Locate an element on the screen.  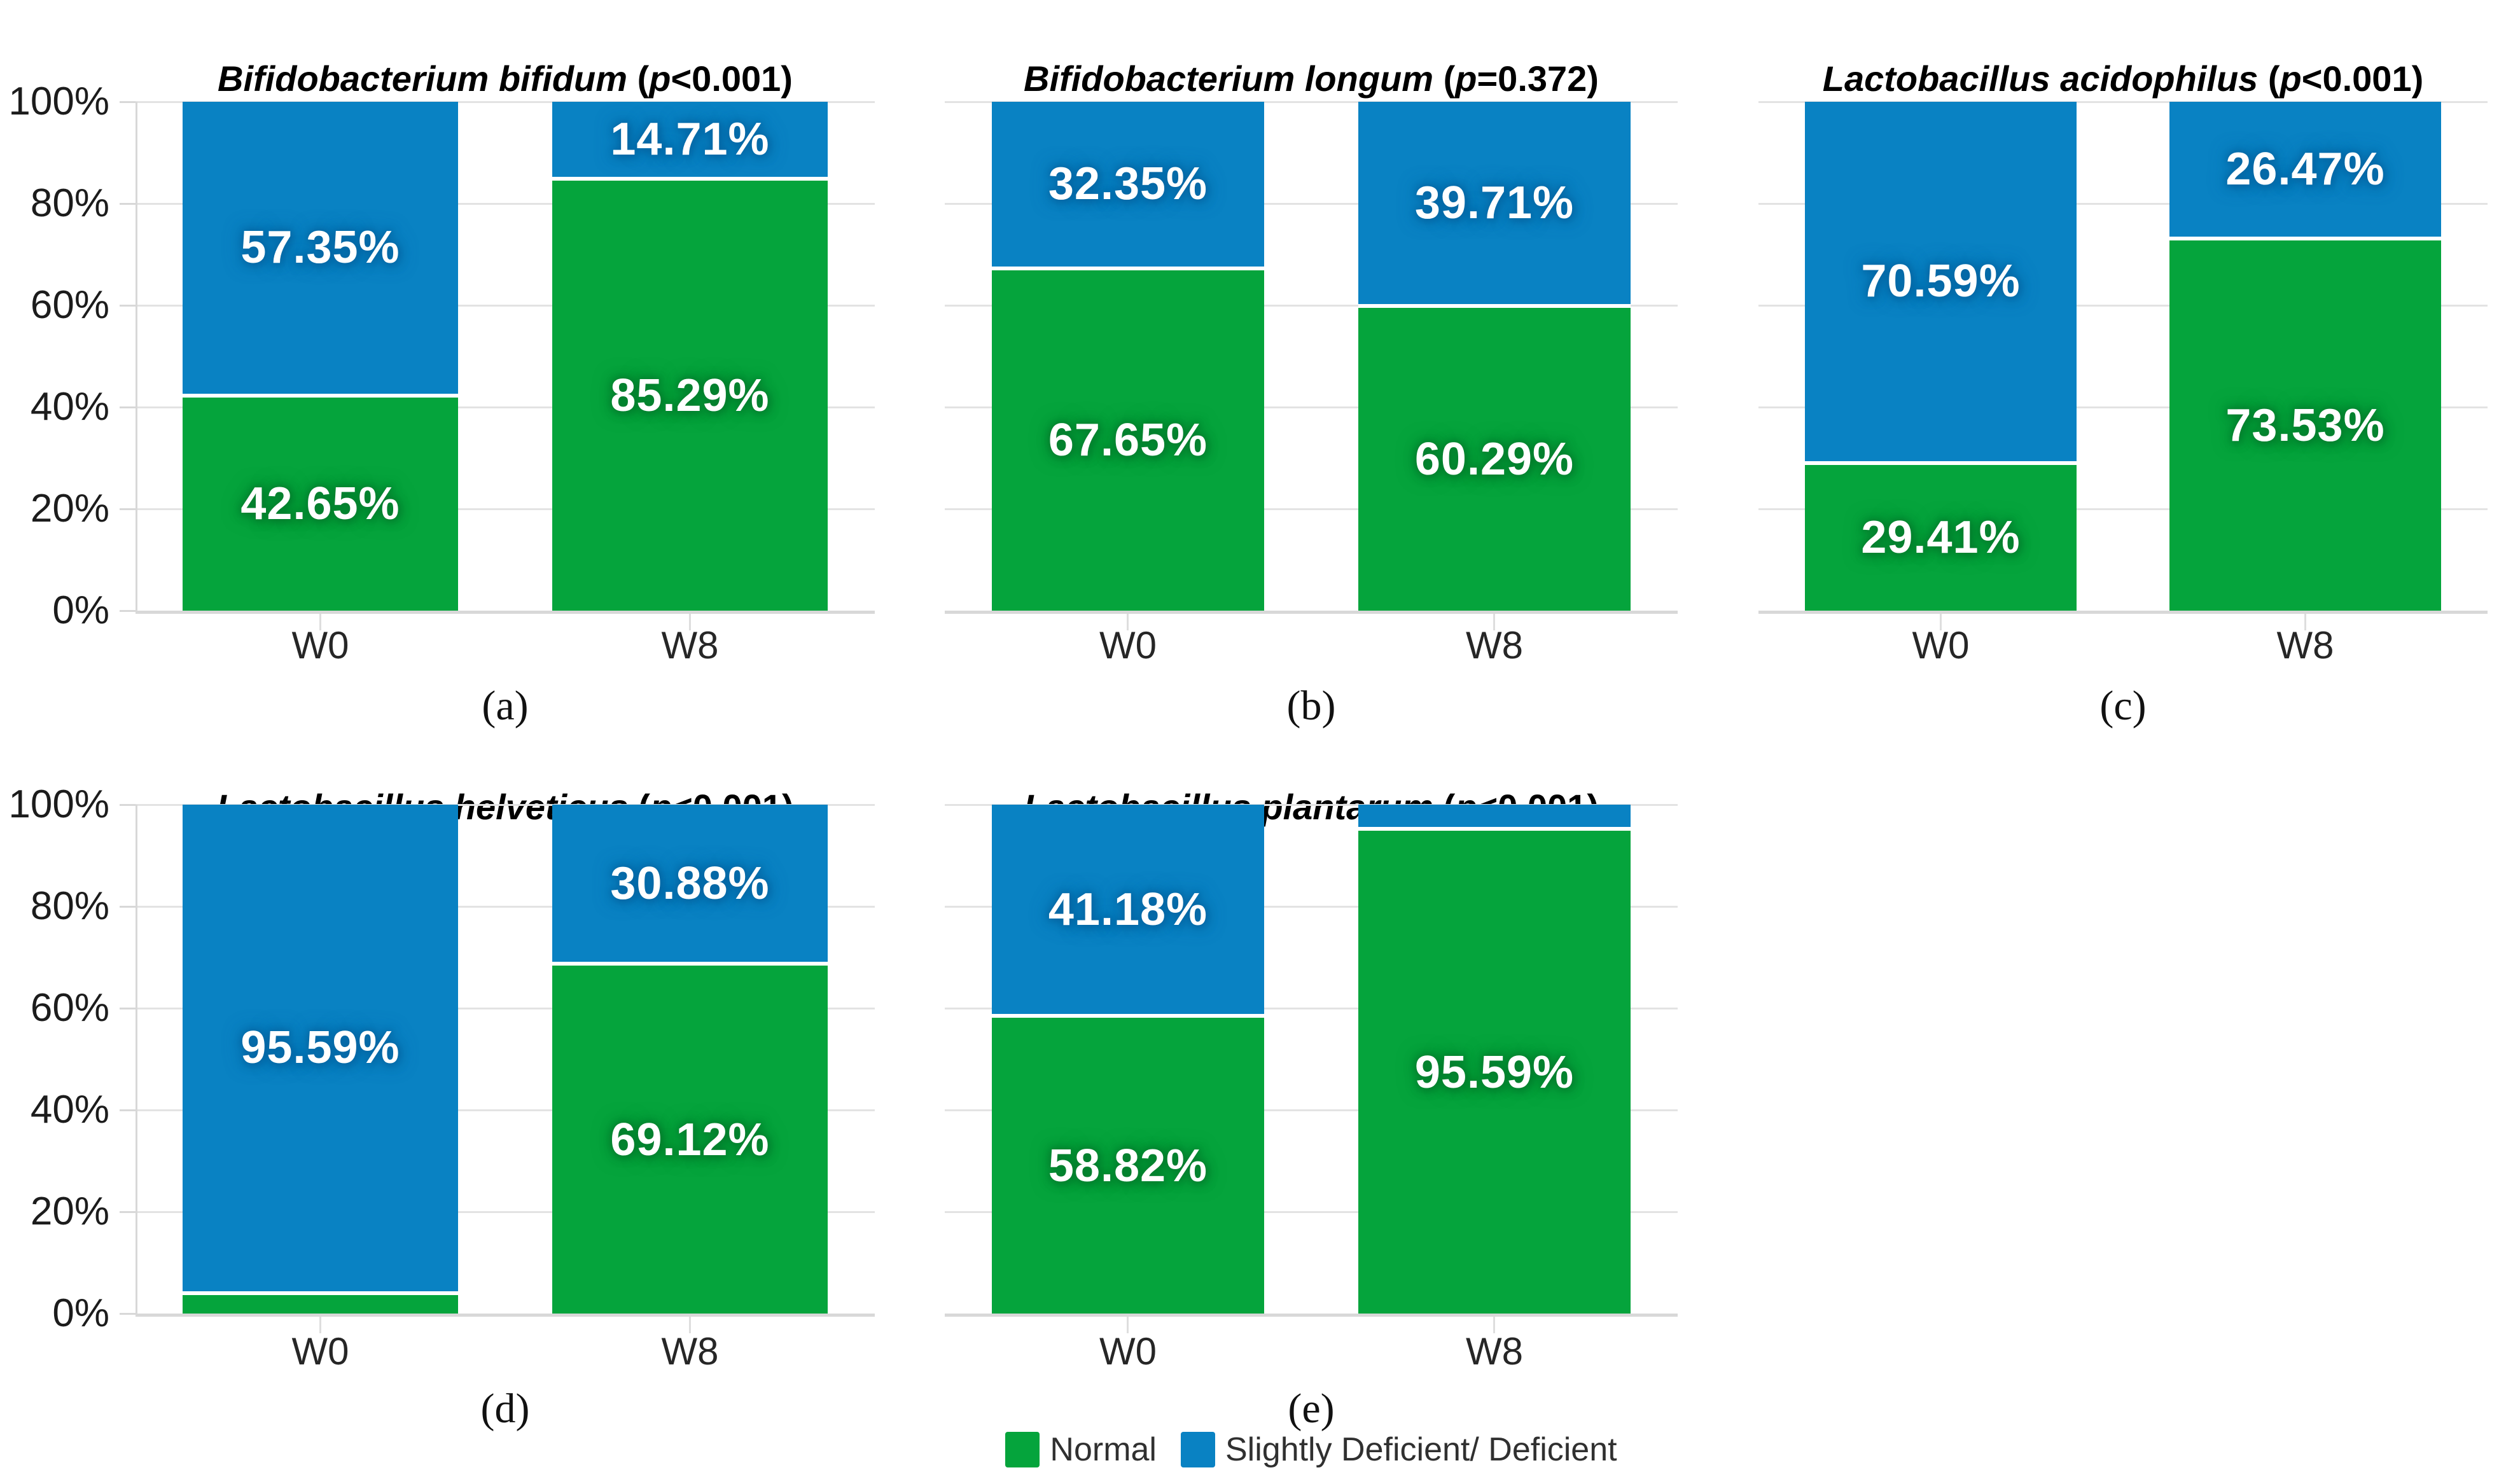
chart-title-species: Bifidobacterium longum is located at coordinates (1229, 79).